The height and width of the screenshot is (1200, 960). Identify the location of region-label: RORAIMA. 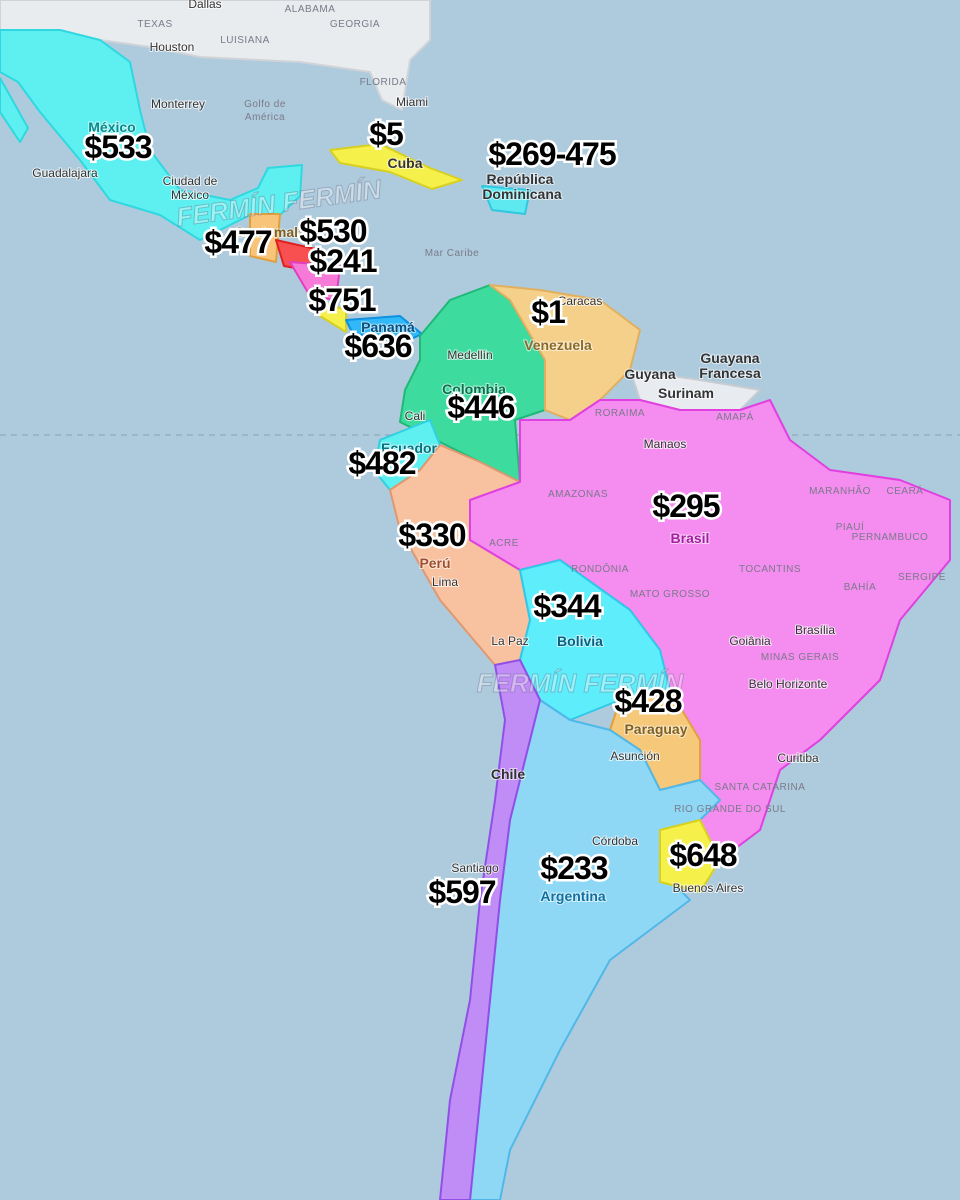
(620, 413).